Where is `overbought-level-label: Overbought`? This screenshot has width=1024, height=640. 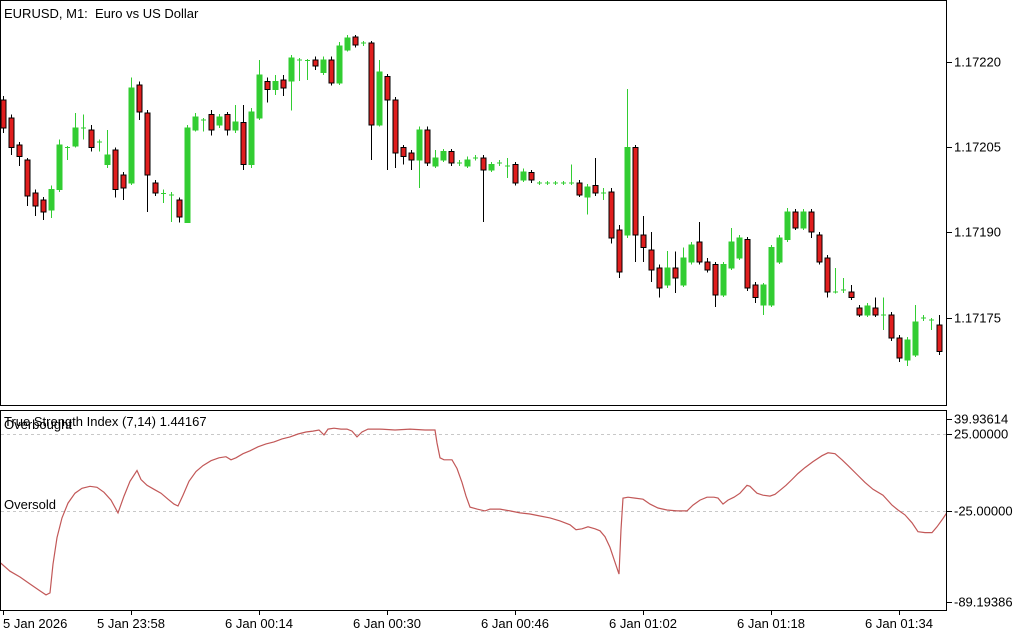
overbought-level-label: Overbought is located at coordinates (38, 424).